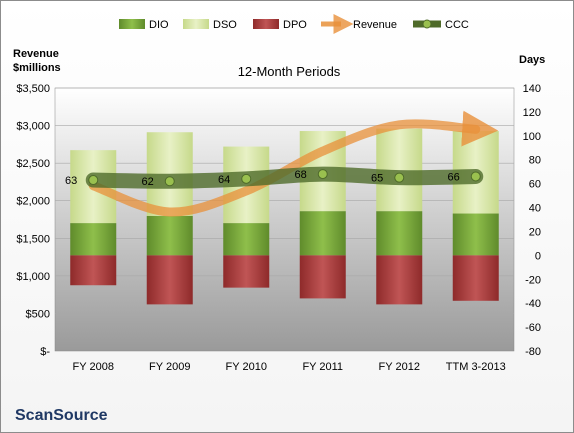  Describe the element at coordinates (427, 24) in the screenshot. I see `legend-marker-ccc` at that location.